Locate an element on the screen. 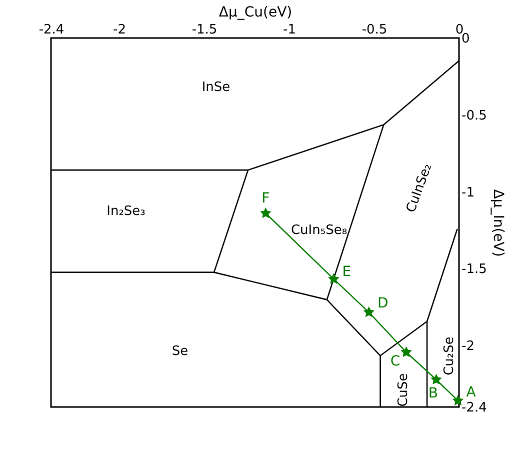 This screenshot has height=458, width=522. annotation: A is located at coordinates (471, 392).